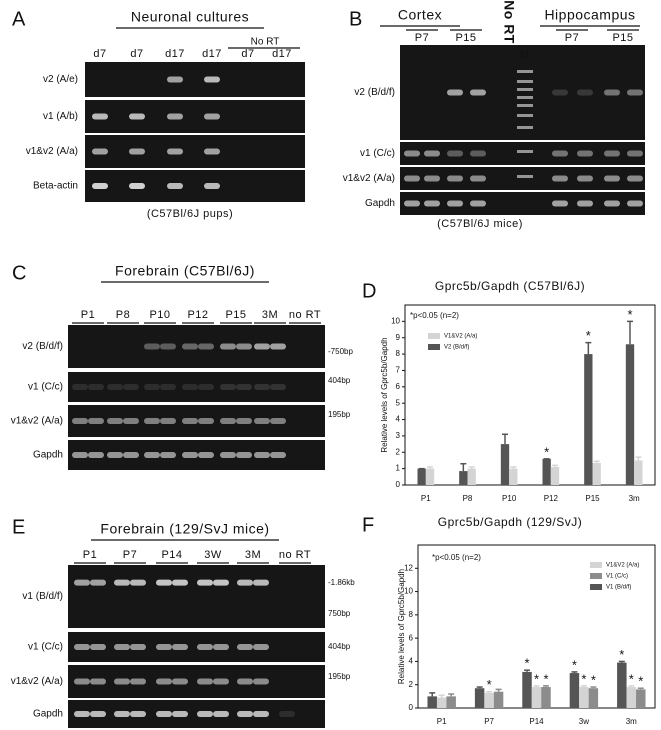 The height and width of the screenshot is (730, 661). What do you see at coordinates (355, 19) in the screenshot?
I see `panel-letter: B` at bounding box center [355, 19].